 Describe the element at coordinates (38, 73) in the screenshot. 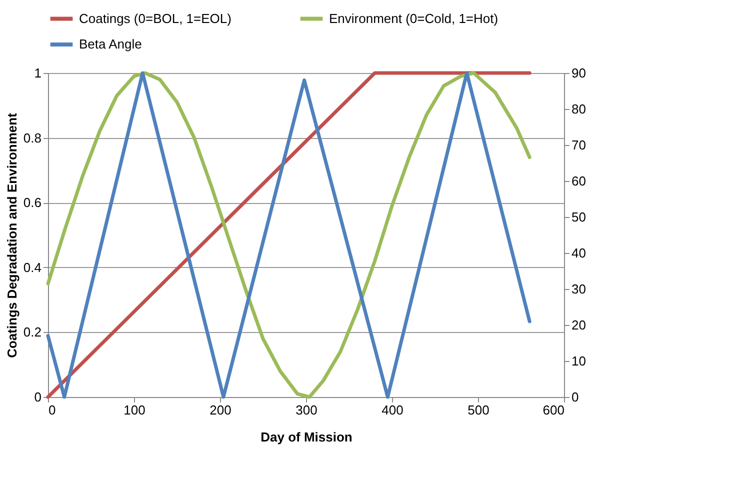

I see `y-tick-label: 1` at that location.